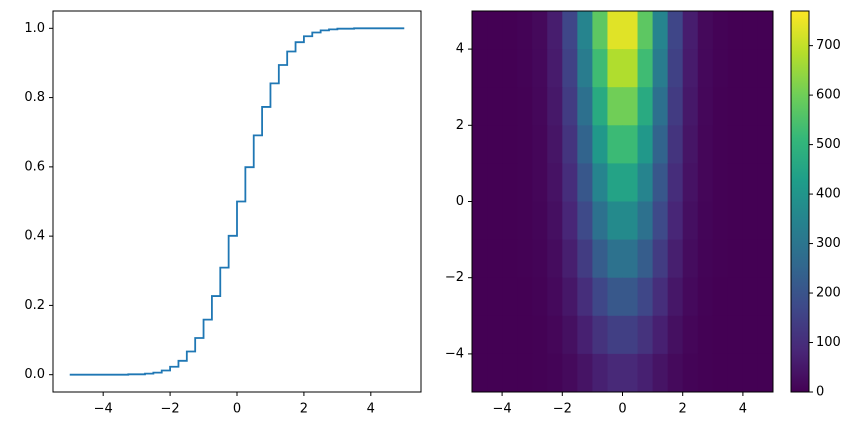 Image resolution: width=861 pixels, height=429 pixels. Describe the element at coordinates (683, 409) in the screenshot. I see `x-tick-label: 2` at that location.